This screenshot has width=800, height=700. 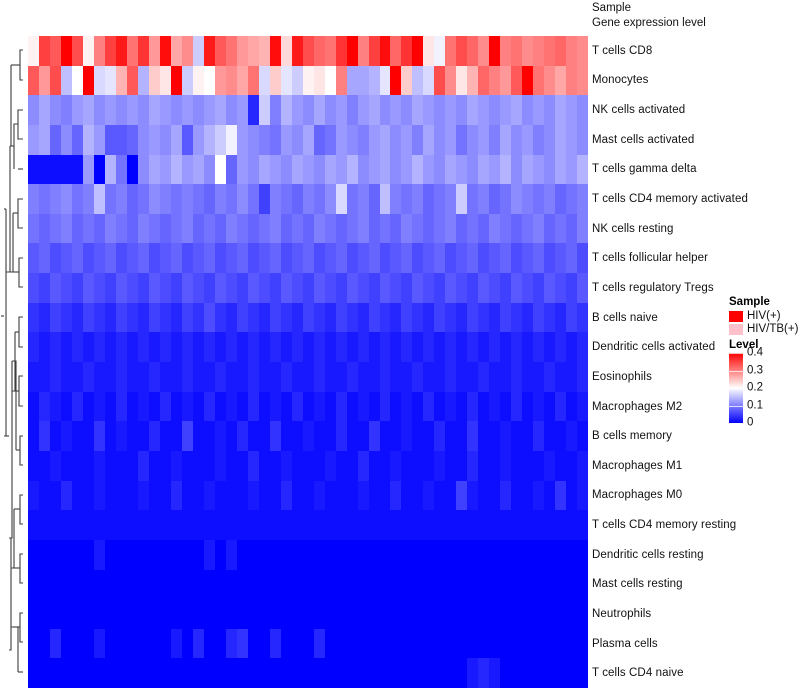 I want to click on row-label: Plasma cells, so click(x=625, y=643).